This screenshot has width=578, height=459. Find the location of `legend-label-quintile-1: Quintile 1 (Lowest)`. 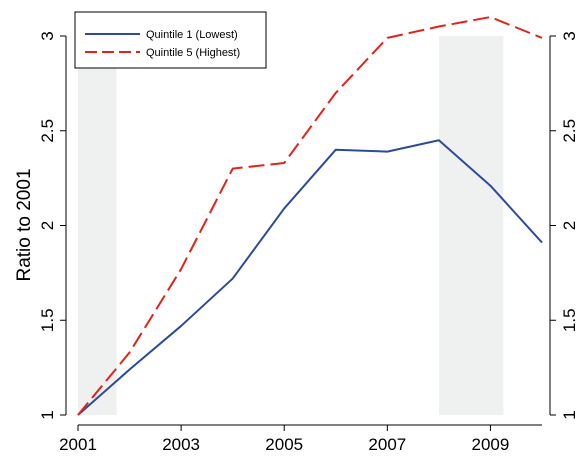

legend-label-quintile-1: Quintile 1 (Lowest) is located at coordinates (192, 35).